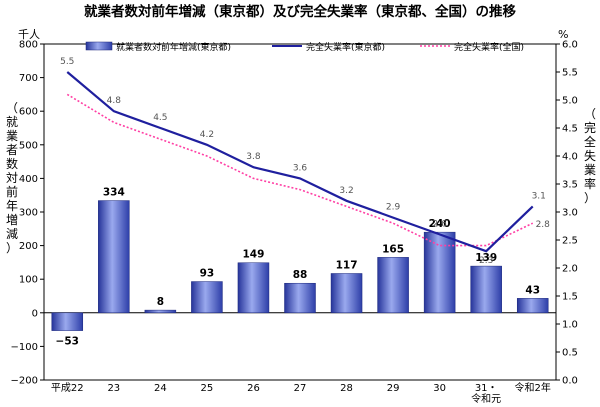 The width and height of the screenshot is (600, 407). Describe the element at coordinates (114, 101) in the screenshot. I see `tokyo-rate-label: 4.8` at that location.